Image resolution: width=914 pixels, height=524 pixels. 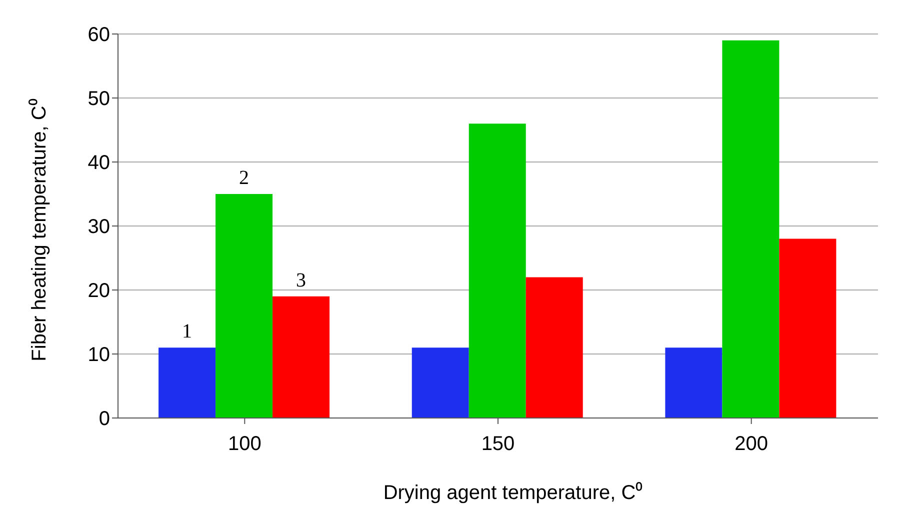 I want to click on x-tick-label: 200, so click(x=751, y=444).